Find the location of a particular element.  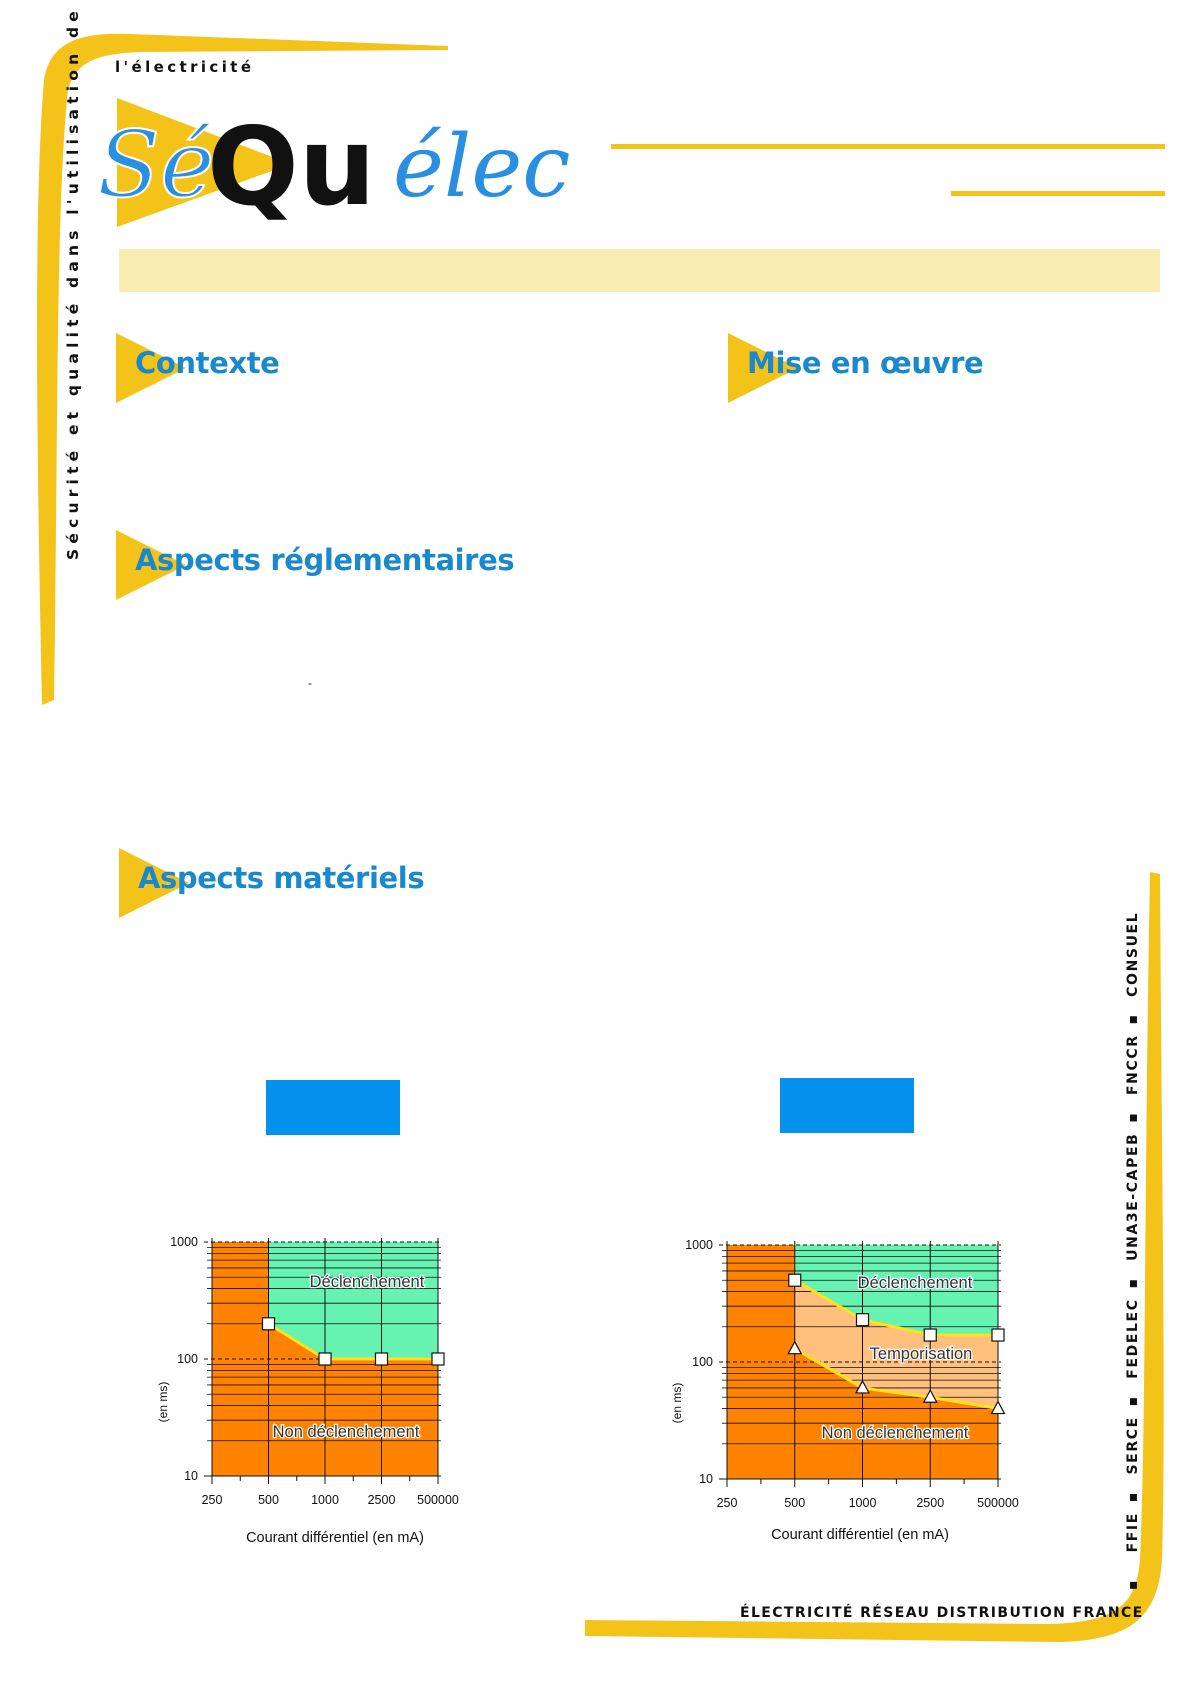

heading-aspects-reglementaires: Aspects réglementaires is located at coordinates (325, 560).